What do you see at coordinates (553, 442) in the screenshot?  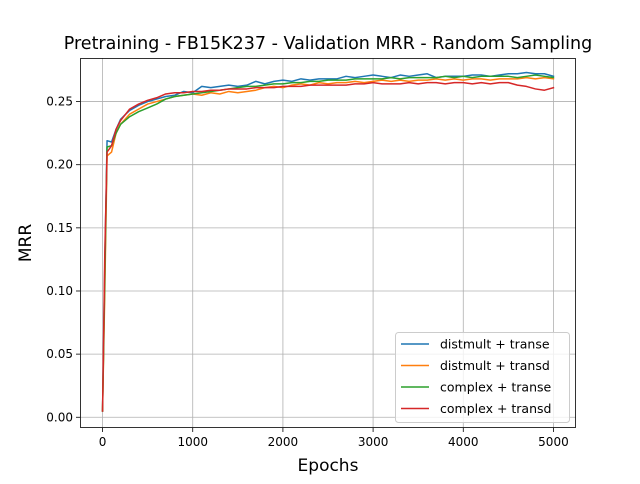 I see `x-tick-label: 5000` at bounding box center [553, 442].